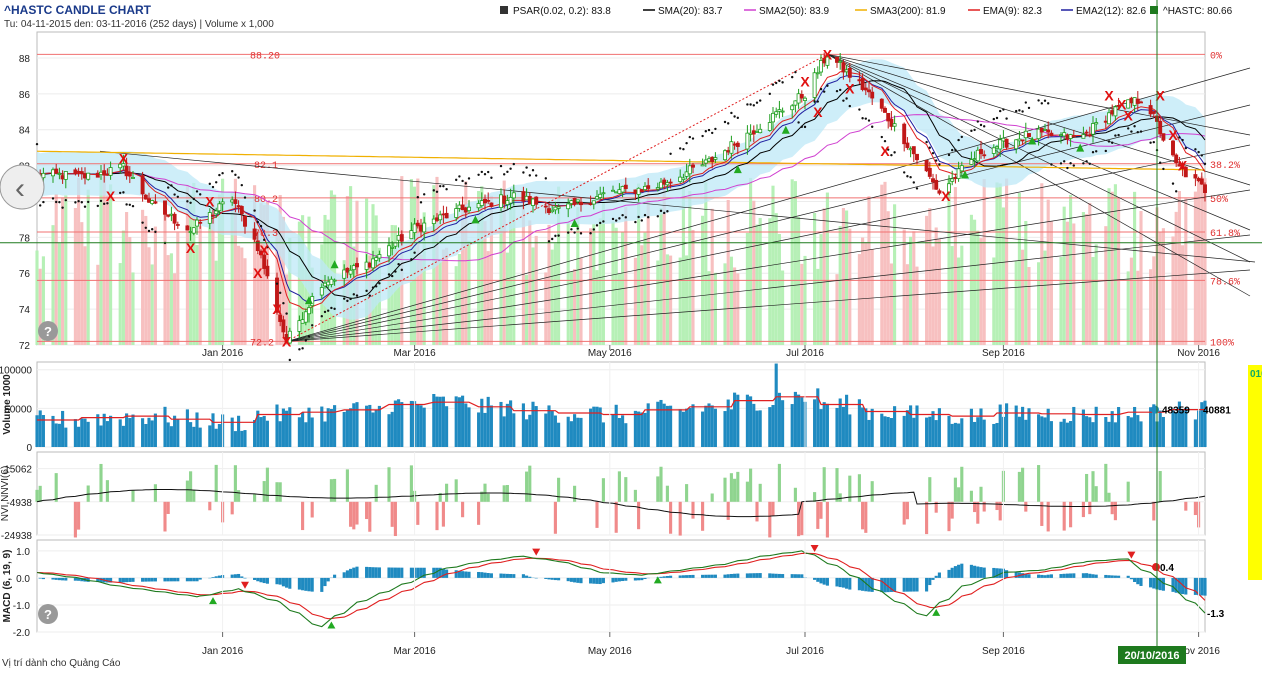 The width and height of the screenshot is (1262, 674). Describe the element at coordinates (61, 663) in the screenshot. I see `ad-placeholder: Vị trí dành cho Quảng Cáo` at that location.